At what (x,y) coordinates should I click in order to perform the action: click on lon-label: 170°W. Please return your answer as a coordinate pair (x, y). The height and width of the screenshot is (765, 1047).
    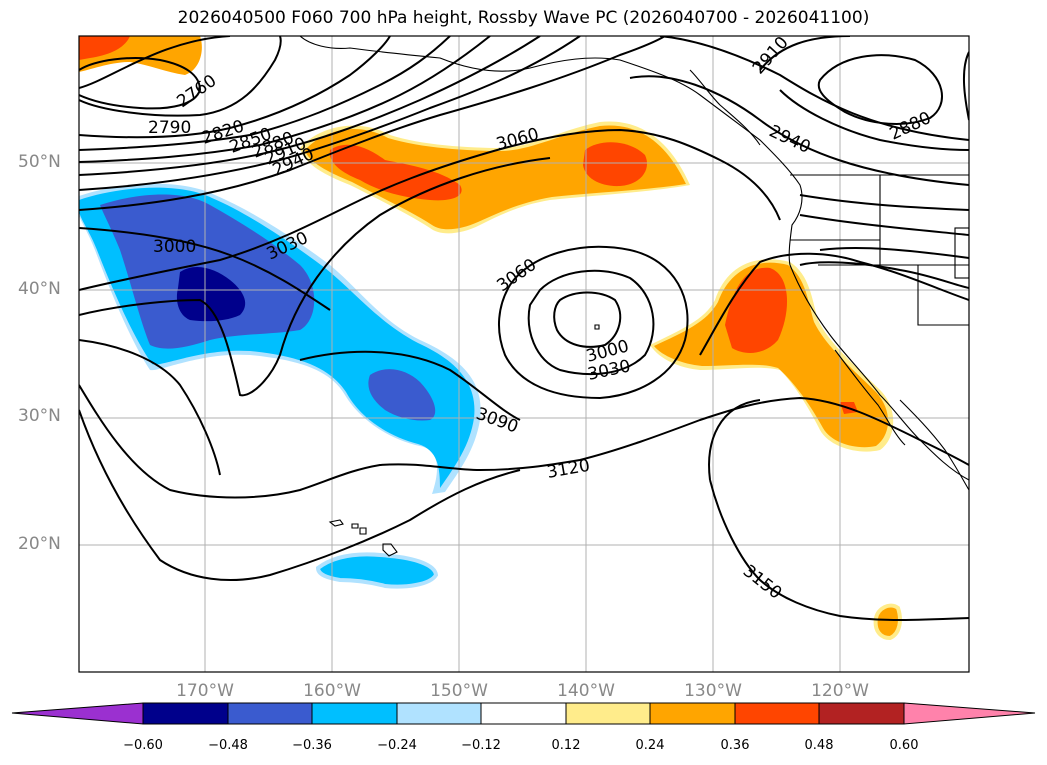
    Looking at the image, I should click on (205, 691).